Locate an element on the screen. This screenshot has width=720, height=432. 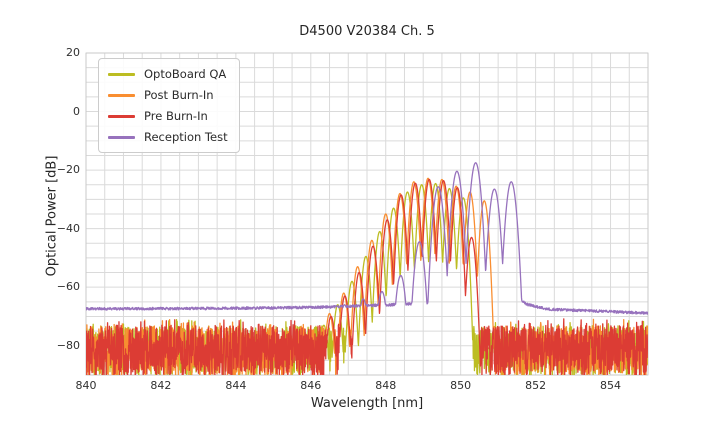
legend-label: OptoBoard QA is located at coordinates (185, 74).